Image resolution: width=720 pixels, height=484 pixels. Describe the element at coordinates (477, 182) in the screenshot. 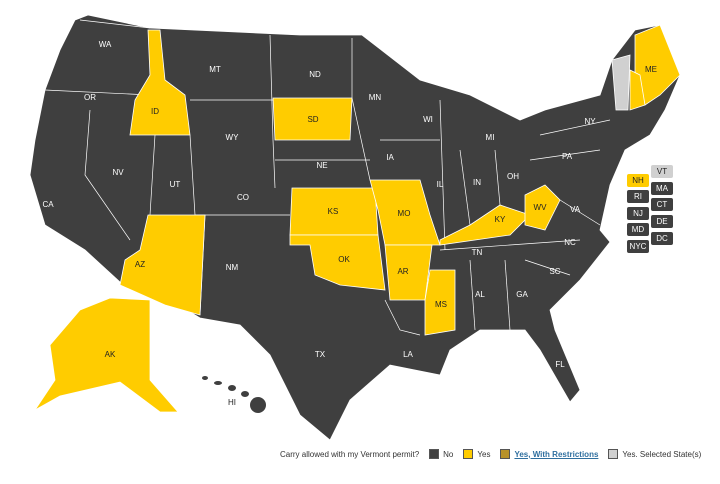

I see `state-label-IN: IN` at that location.